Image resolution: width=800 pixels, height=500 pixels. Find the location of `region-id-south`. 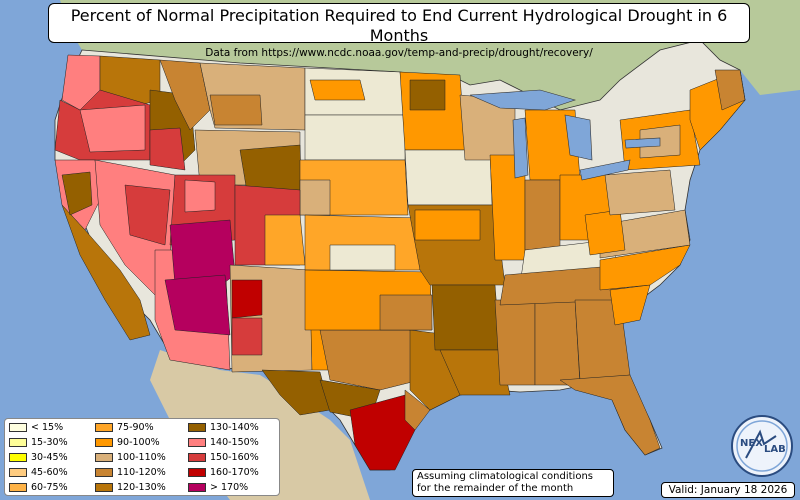

region-id-south is located at coordinates (167, 149).